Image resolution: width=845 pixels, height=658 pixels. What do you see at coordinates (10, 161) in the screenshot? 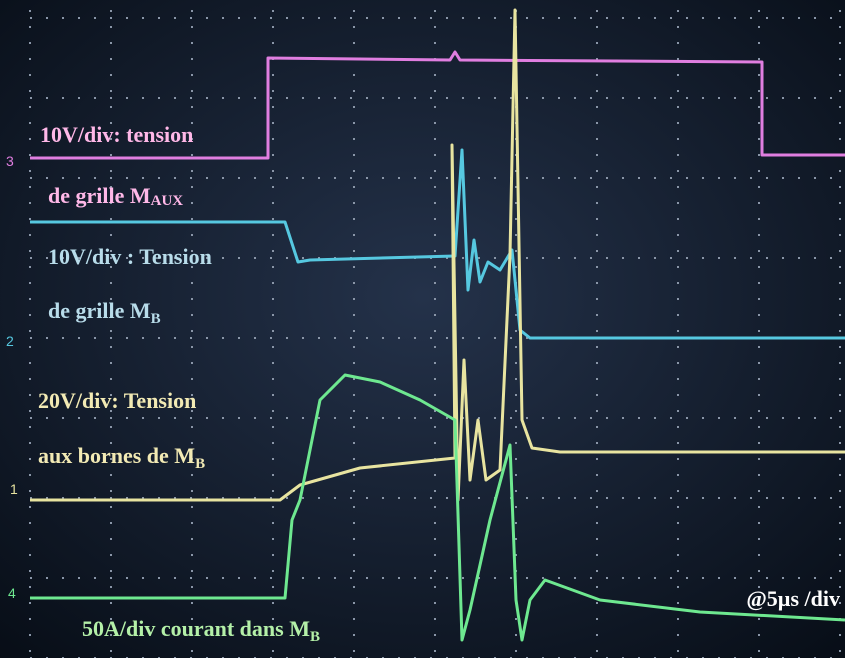
I see `channel-marker: 3` at bounding box center [10, 161].